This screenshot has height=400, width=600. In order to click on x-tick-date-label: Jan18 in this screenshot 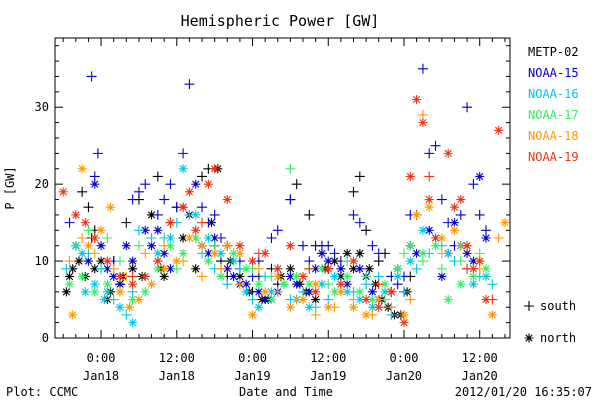, I will do `click(101, 376)`.